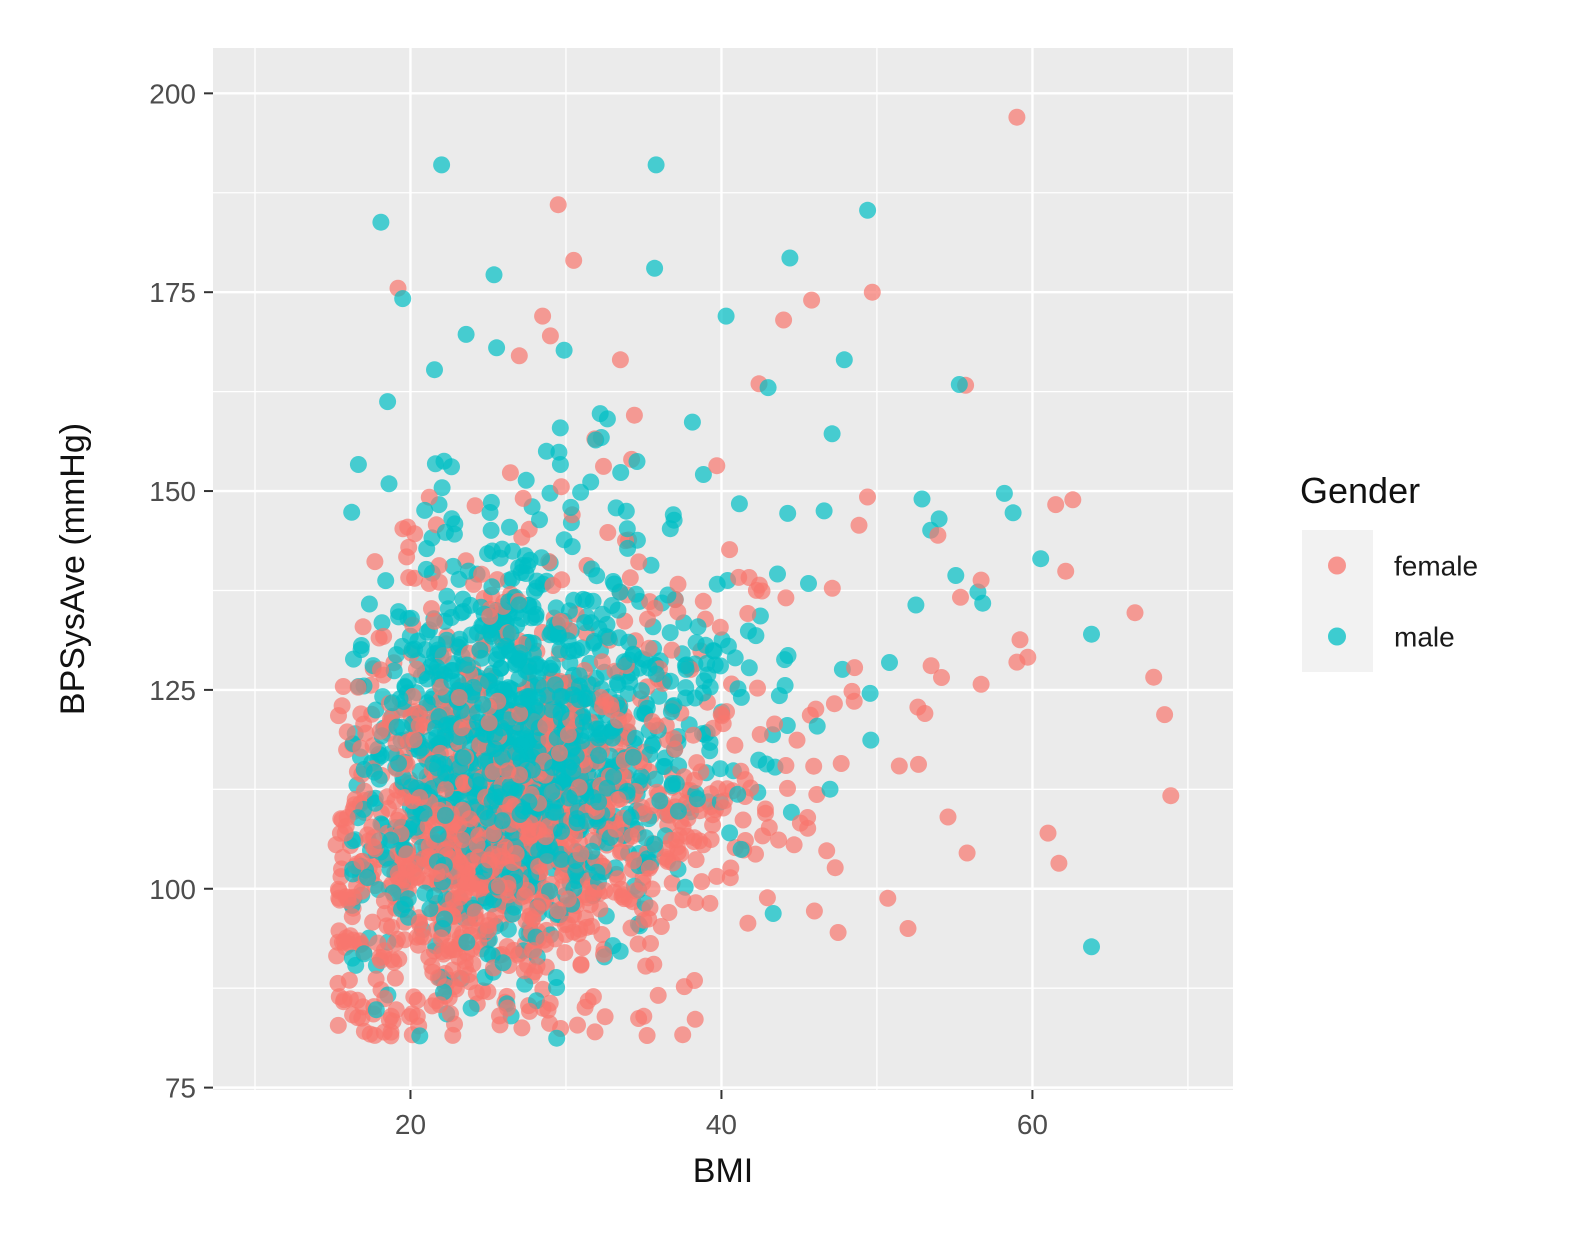  I want to click on x-tick-label: 60, so click(1032, 1124).